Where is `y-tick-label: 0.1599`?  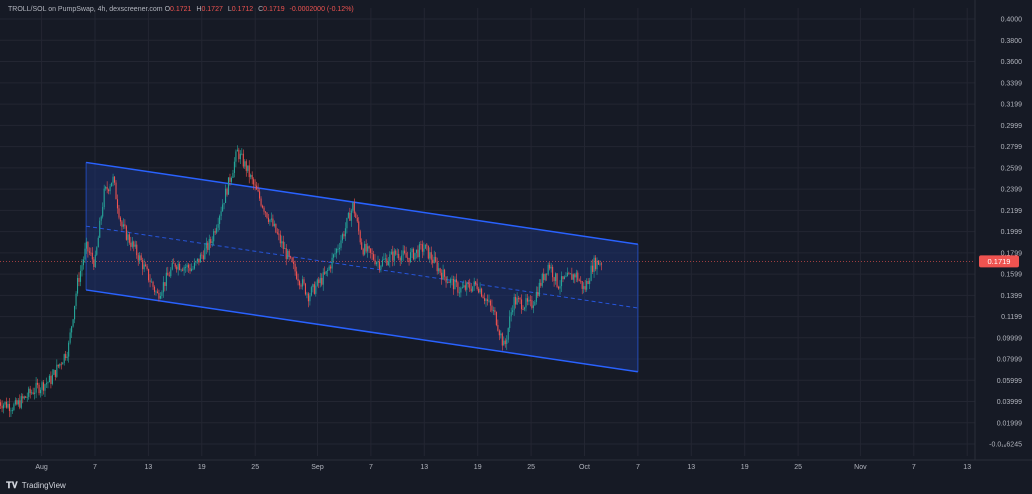
y-tick-label: 0.1599 is located at coordinates (1012, 275).